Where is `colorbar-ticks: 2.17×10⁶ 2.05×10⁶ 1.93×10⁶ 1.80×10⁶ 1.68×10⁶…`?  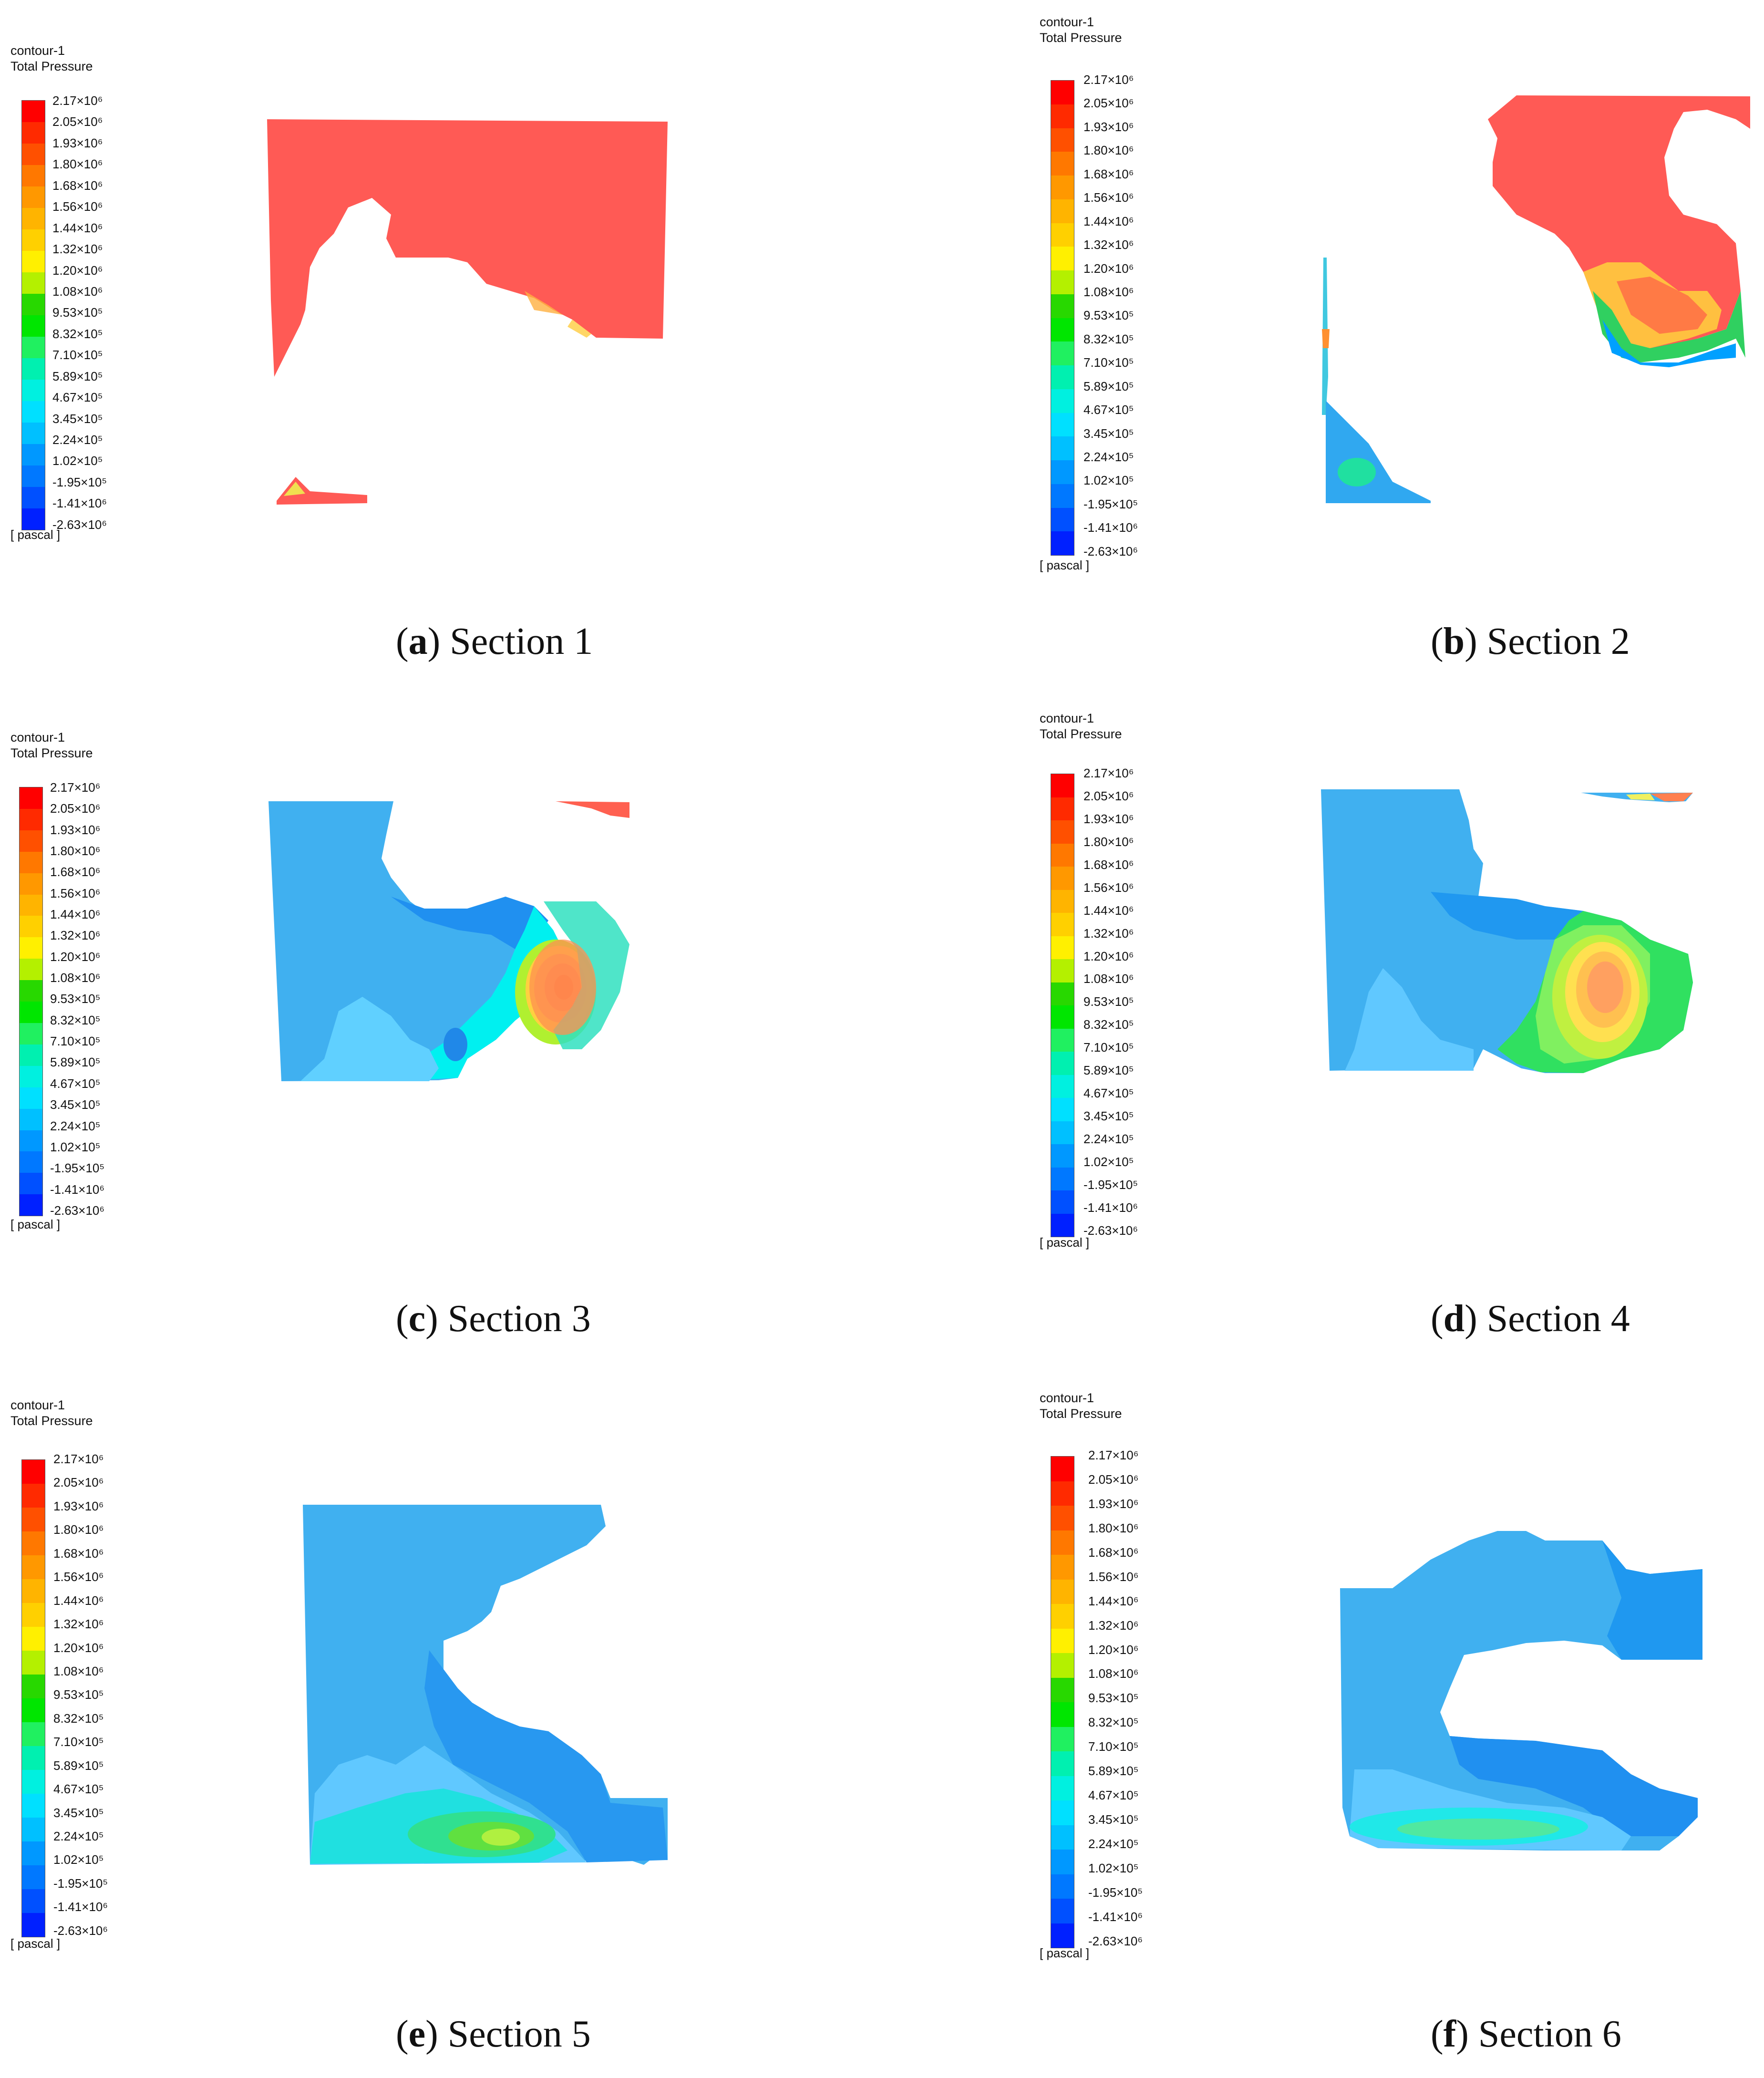
colorbar-ticks: 2.17×10⁶ 2.05×10⁶ 1.93×10⁶ 1.80×10⁶ 1.68×10⁶… is located at coordinates (1115, 1698).